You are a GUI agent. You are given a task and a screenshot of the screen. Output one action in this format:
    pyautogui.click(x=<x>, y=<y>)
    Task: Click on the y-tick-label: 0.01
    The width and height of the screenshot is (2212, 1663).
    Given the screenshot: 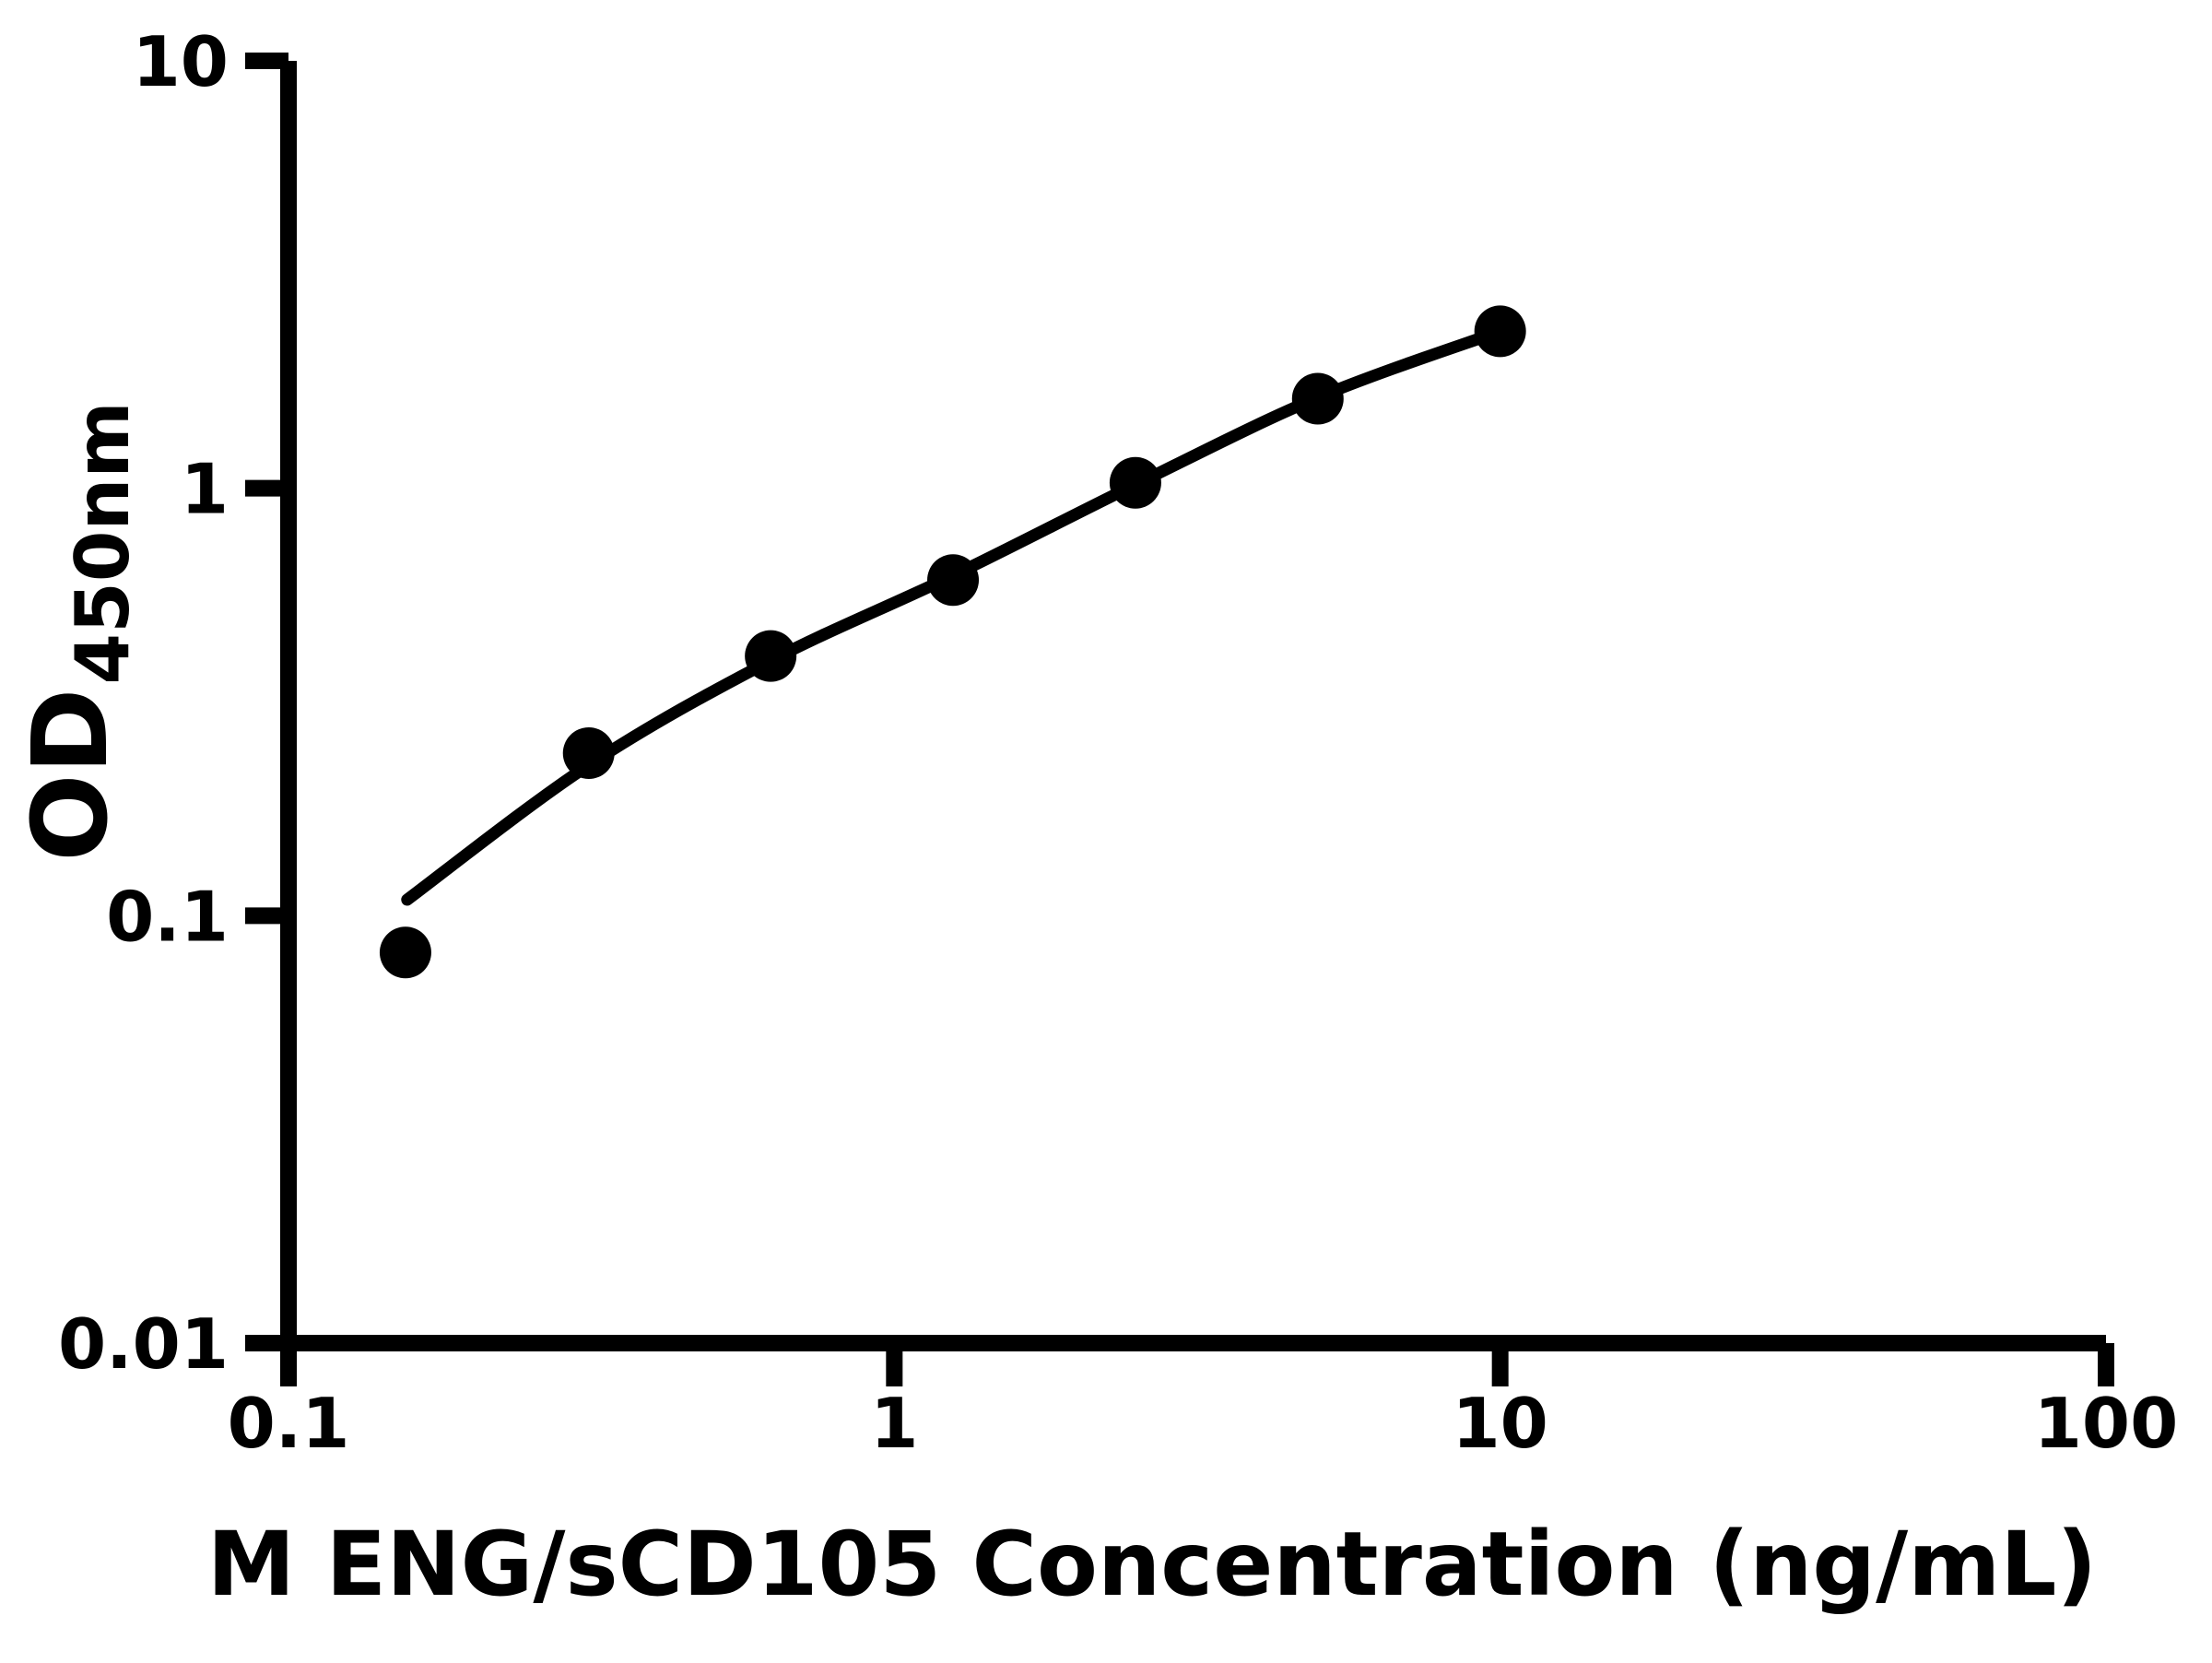 What is the action you would take?
    pyautogui.click(x=143, y=1344)
    